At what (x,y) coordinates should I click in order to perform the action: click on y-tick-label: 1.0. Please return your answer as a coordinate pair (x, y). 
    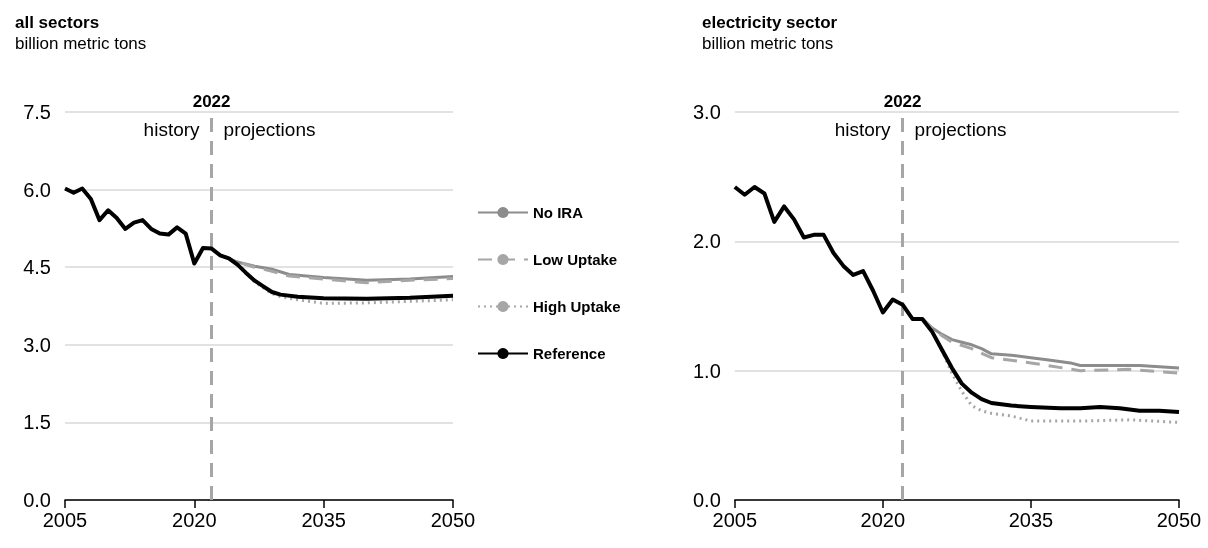
    Looking at the image, I should click on (706, 370).